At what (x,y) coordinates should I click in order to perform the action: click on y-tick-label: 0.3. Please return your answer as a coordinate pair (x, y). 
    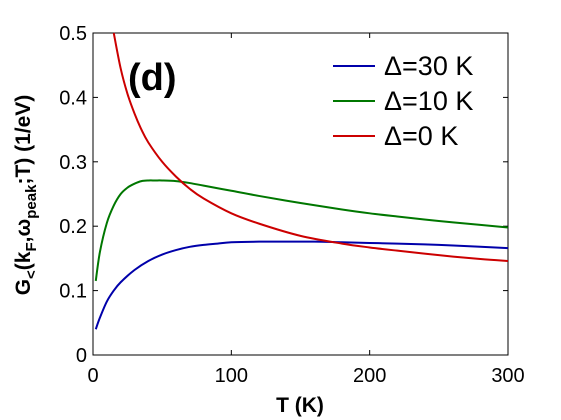
    Looking at the image, I should click on (73, 163).